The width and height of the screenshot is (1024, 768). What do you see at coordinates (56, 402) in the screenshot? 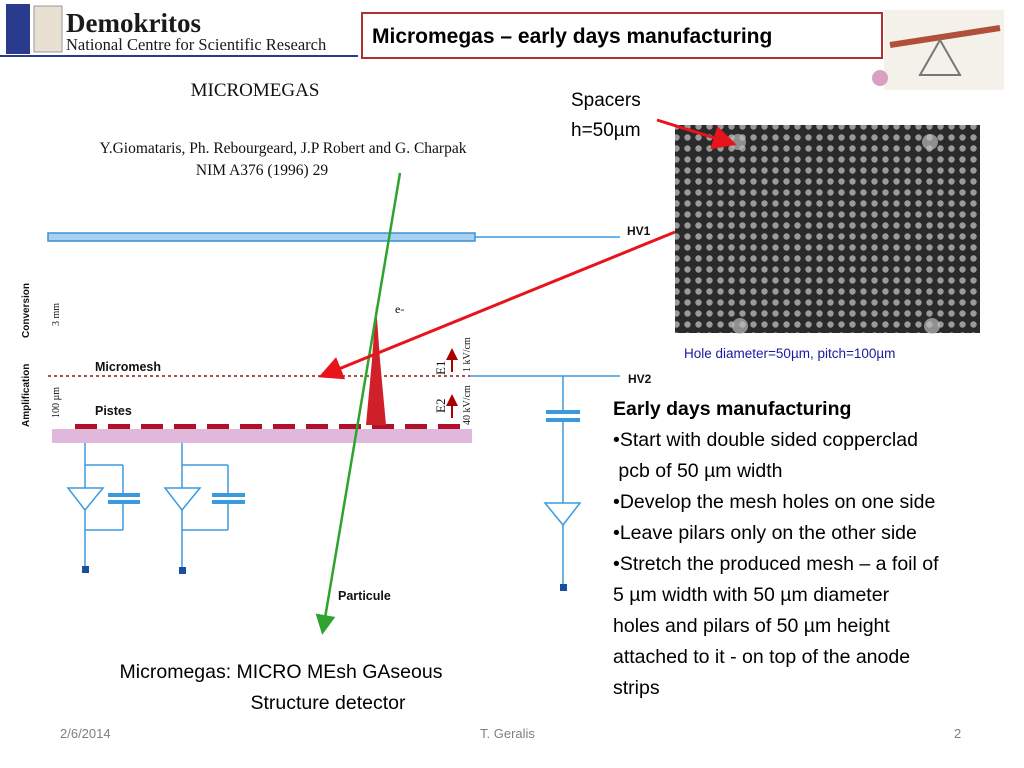
I see `amplification-gap: 100 µm` at bounding box center [56, 402].